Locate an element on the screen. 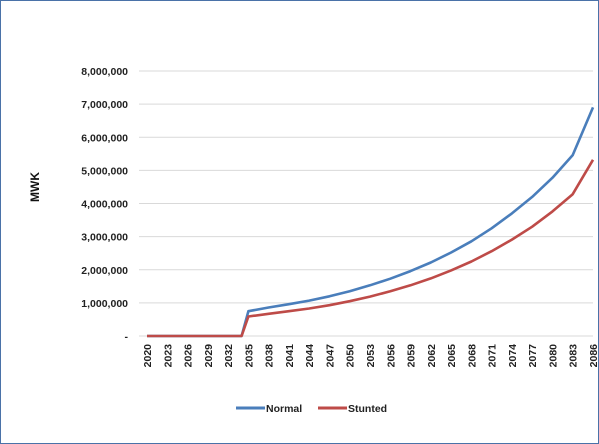  x-tick-label: 2029 is located at coordinates (209, 356).